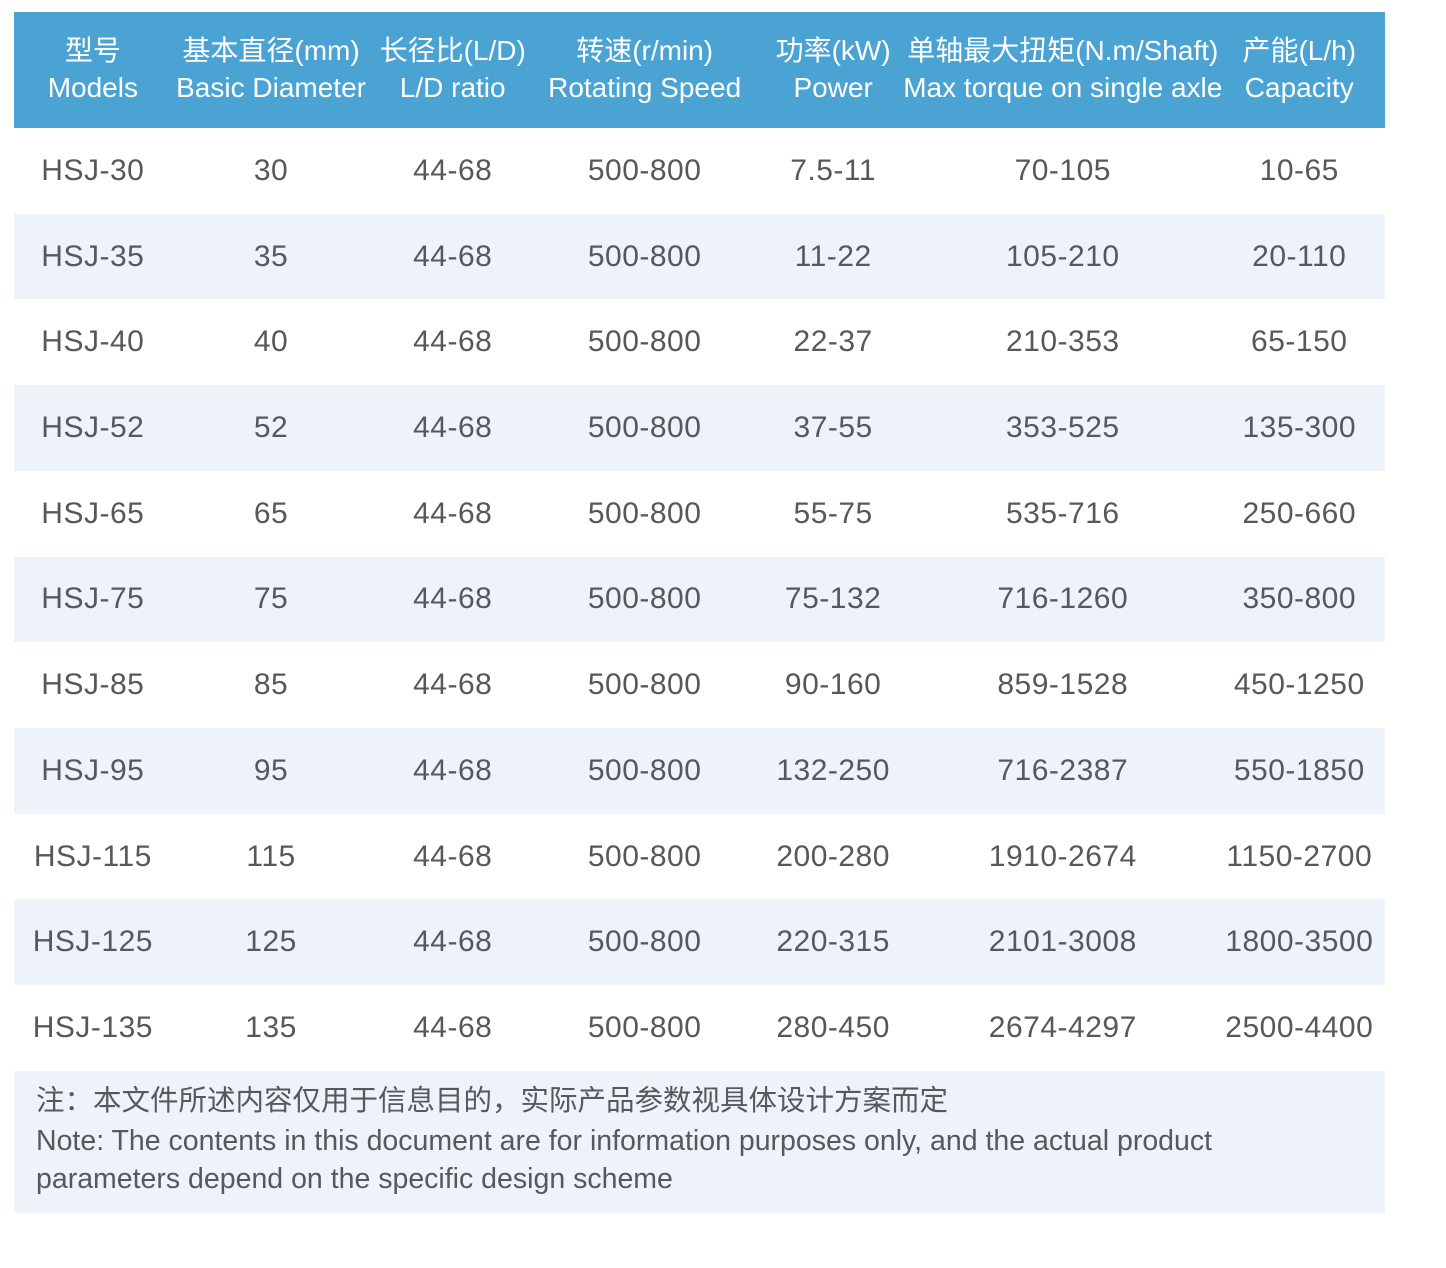  What do you see at coordinates (92, 87) in the screenshot?
I see `header-label-en: Models` at bounding box center [92, 87].